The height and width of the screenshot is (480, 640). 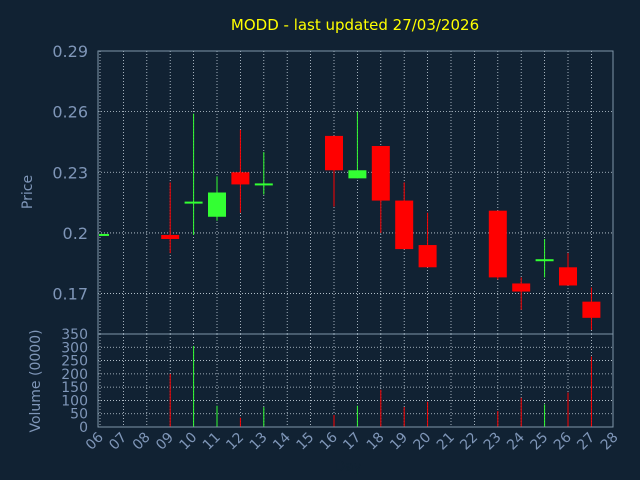 What do you see at coordinates (75, 233) in the screenshot?
I see `price-tick-label: 0.2` at bounding box center [75, 233].